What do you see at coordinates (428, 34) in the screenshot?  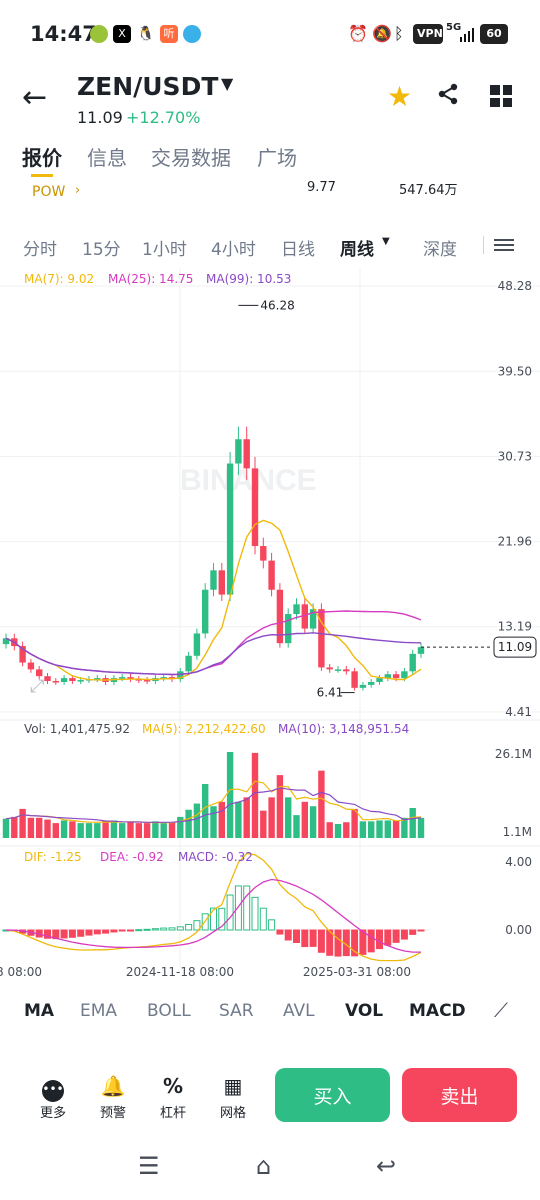 I see `vpn-badge: VPN` at bounding box center [428, 34].